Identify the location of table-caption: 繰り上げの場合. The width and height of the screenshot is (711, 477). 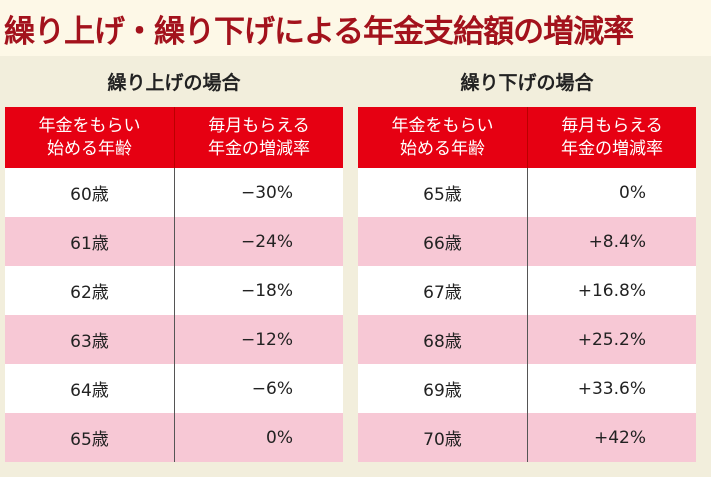
(174, 83).